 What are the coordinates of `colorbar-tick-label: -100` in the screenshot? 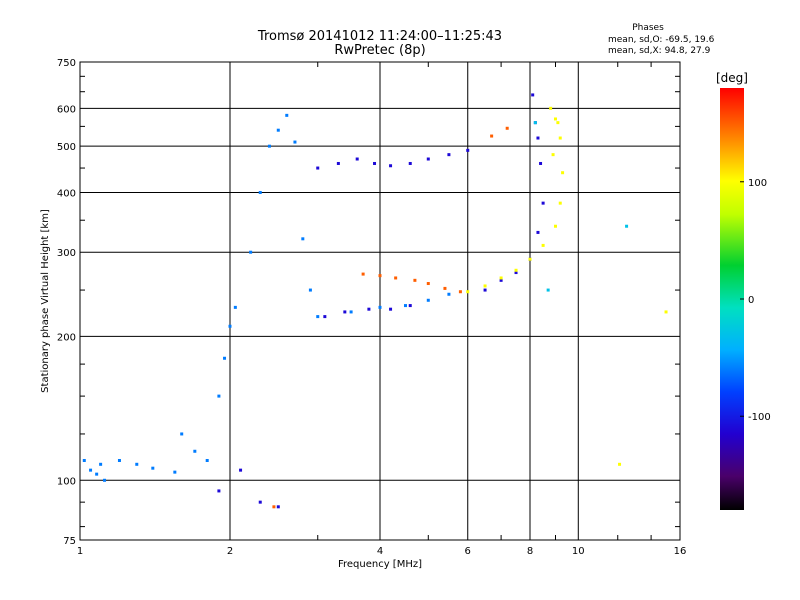 It's located at (759, 417).